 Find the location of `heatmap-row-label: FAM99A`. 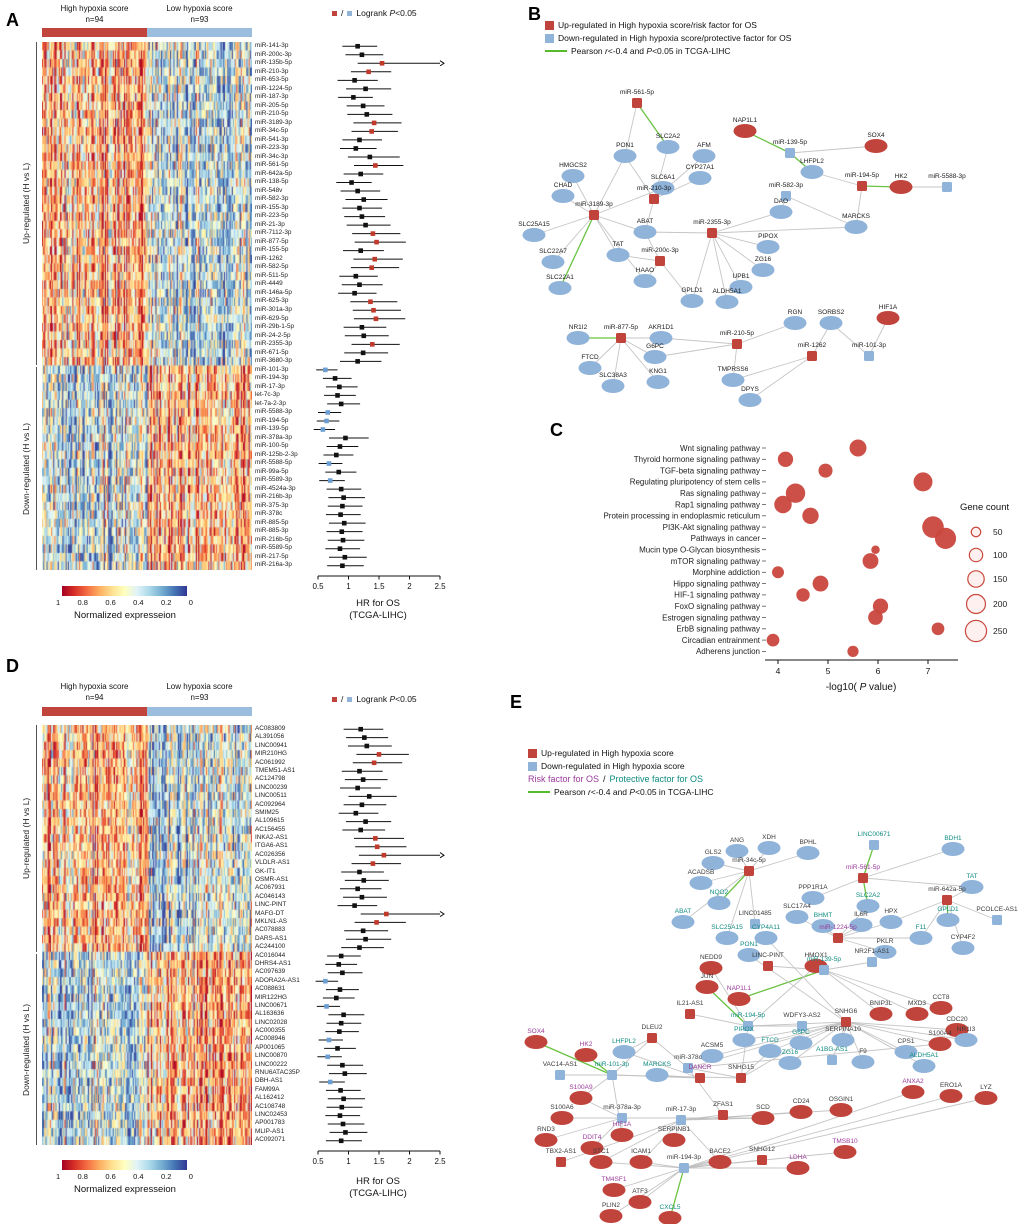

heatmap-row-label: FAM99A is located at coordinates (267, 1089).